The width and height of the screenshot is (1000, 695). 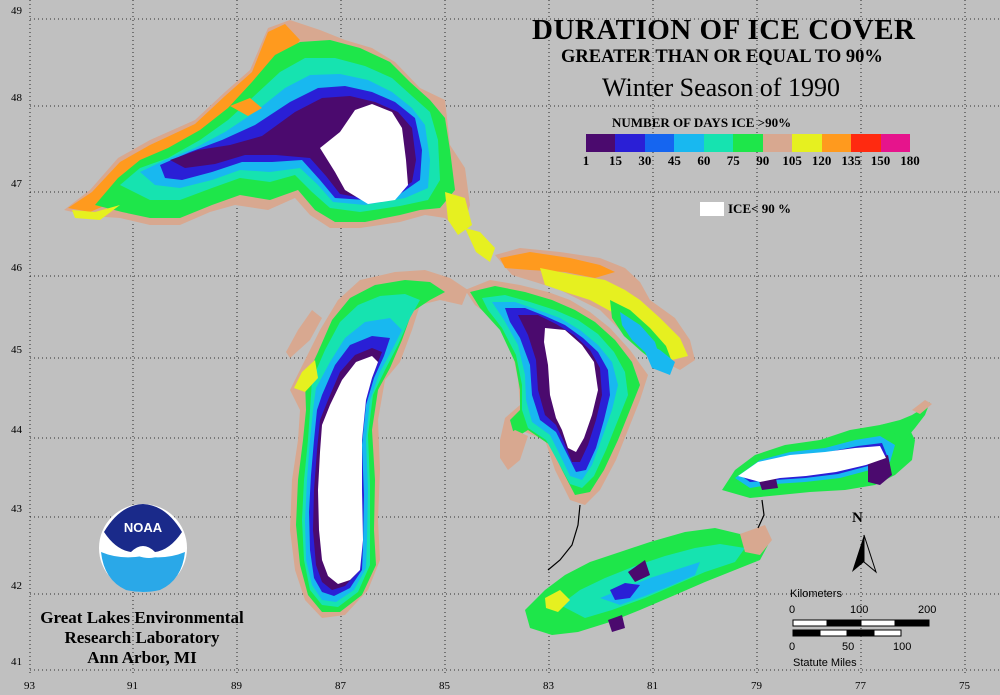 I want to click on legend-tick-labels: 1 15 30 45 60 75 90 105 120 135 150 180, so click(x=754, y=161).